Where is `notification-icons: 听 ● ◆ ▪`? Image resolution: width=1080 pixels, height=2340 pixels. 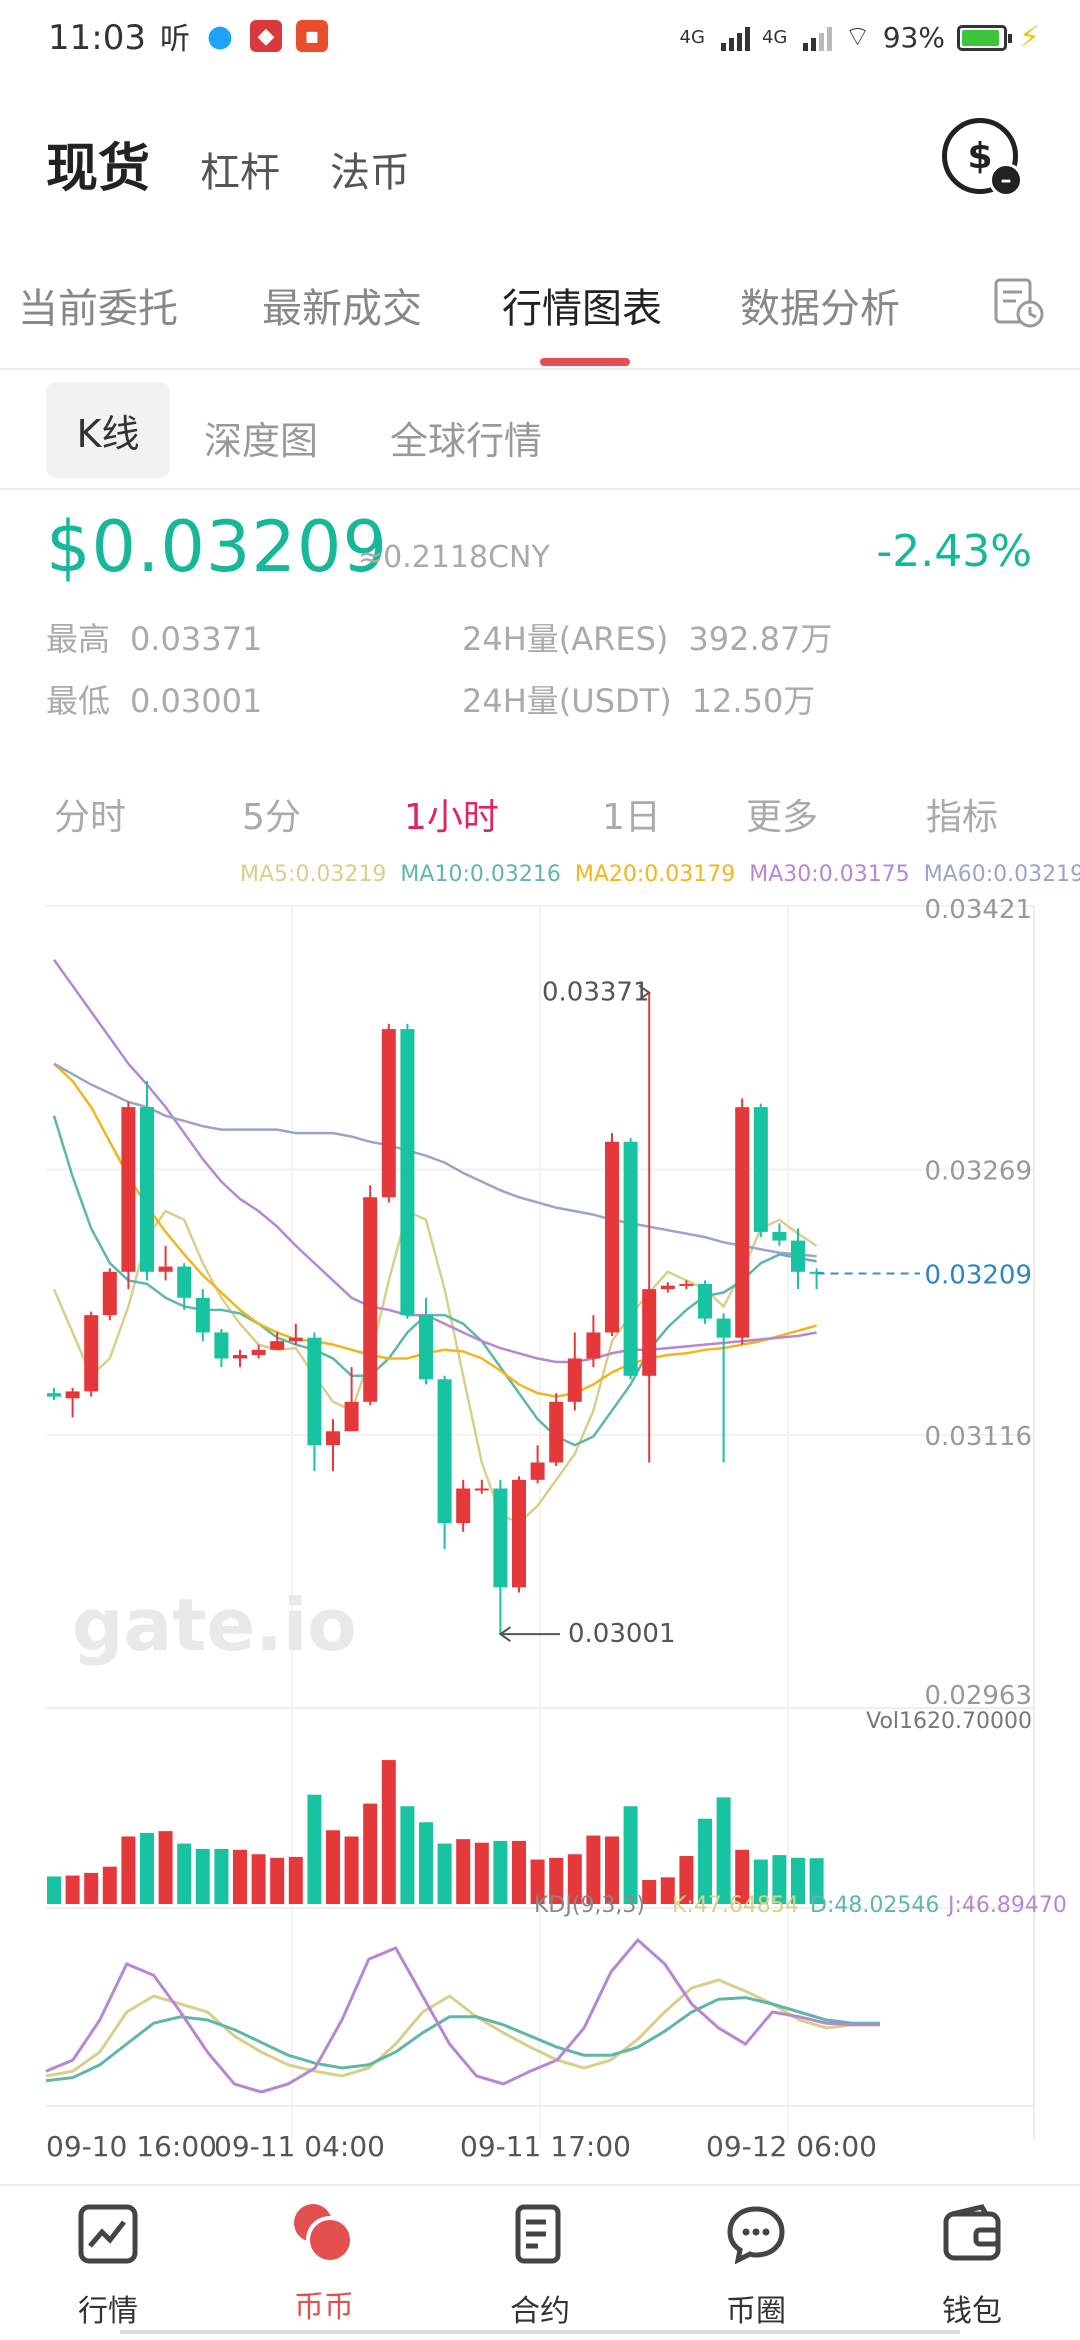
notification-icons: 听 ● ◆ ▪ is located at coordinates (244, 37).